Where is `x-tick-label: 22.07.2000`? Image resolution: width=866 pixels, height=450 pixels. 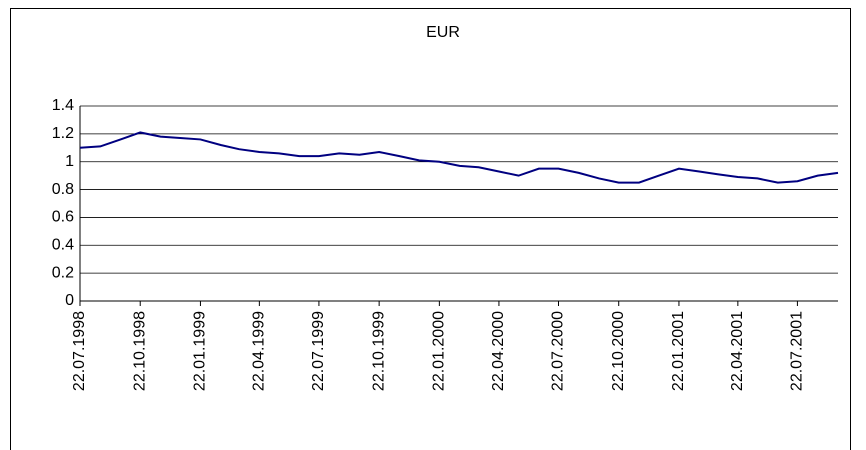 x-tick-label: 22.07.2000 is located at coordinates (558, 351).